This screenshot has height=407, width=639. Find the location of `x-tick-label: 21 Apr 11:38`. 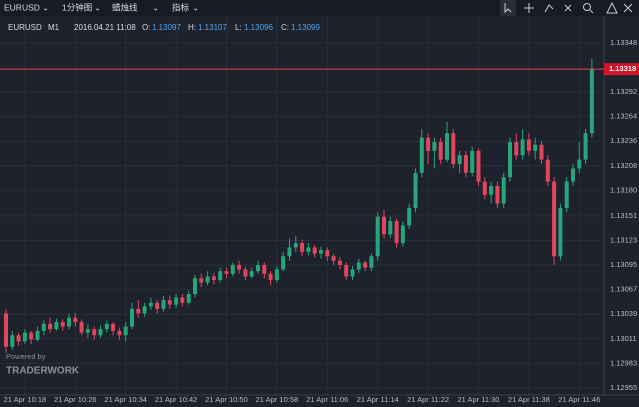

x-tick-label: 21 Apr 11:38 is located at coordinates (529, 399).